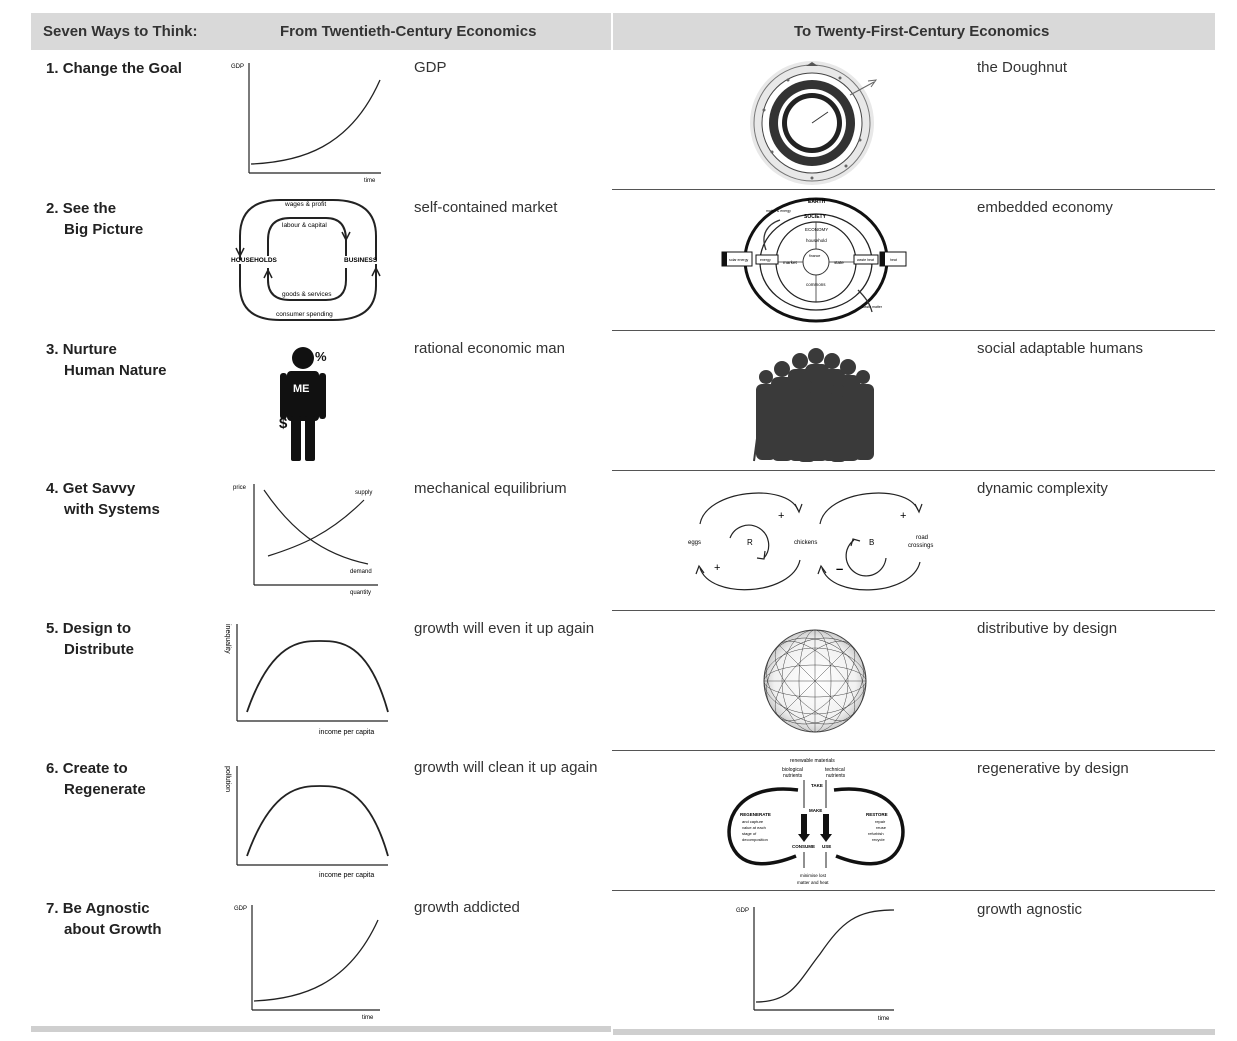 The height and width of the screenshot is (1041, 1237). What do you see at coordinates (506, 767) in the screenshot?
I see `row-6-old-label: growth will clean it up again` at bounding box center [506, 767].